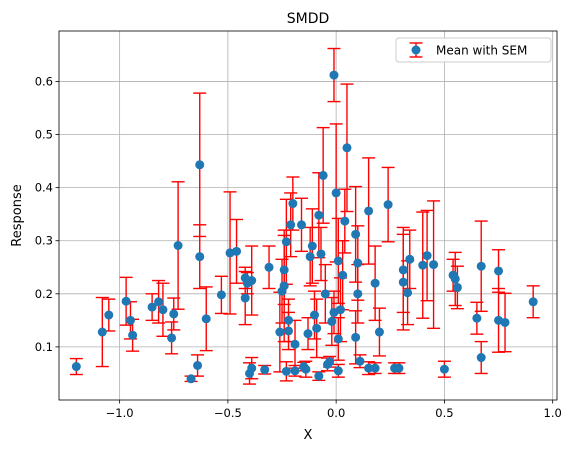  What do you see at coordinates (44, 188) in the screenshot?
I see `y-tick-label: 0.4` at bounding box center [44, 188].